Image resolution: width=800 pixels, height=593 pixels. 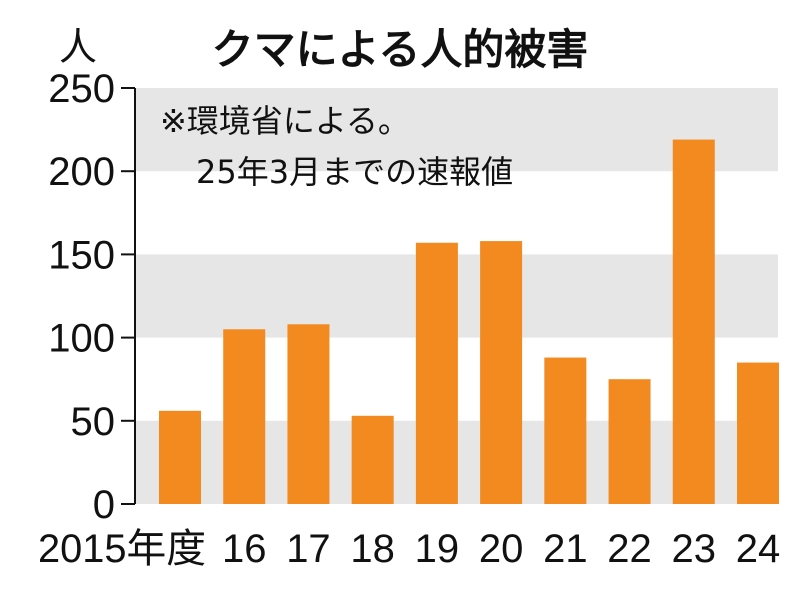 What do you see at coordinates (91, 297) in the screenshot?
I see `y-axis-ticks: 0 50 100 150 200 250` at bounding box center [91, 297].